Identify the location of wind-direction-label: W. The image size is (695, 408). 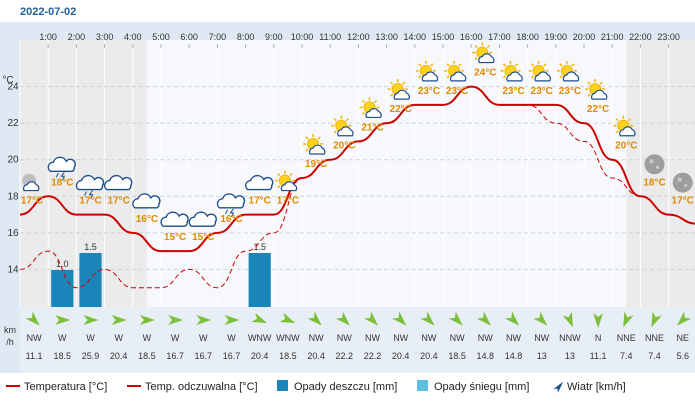
(203, 338).